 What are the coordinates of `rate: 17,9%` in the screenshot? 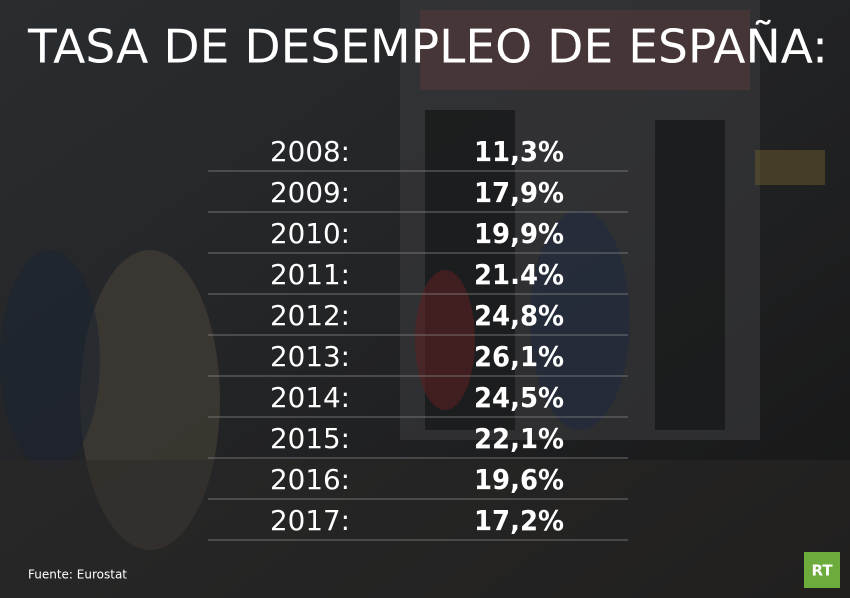 It's located at (519, 192).